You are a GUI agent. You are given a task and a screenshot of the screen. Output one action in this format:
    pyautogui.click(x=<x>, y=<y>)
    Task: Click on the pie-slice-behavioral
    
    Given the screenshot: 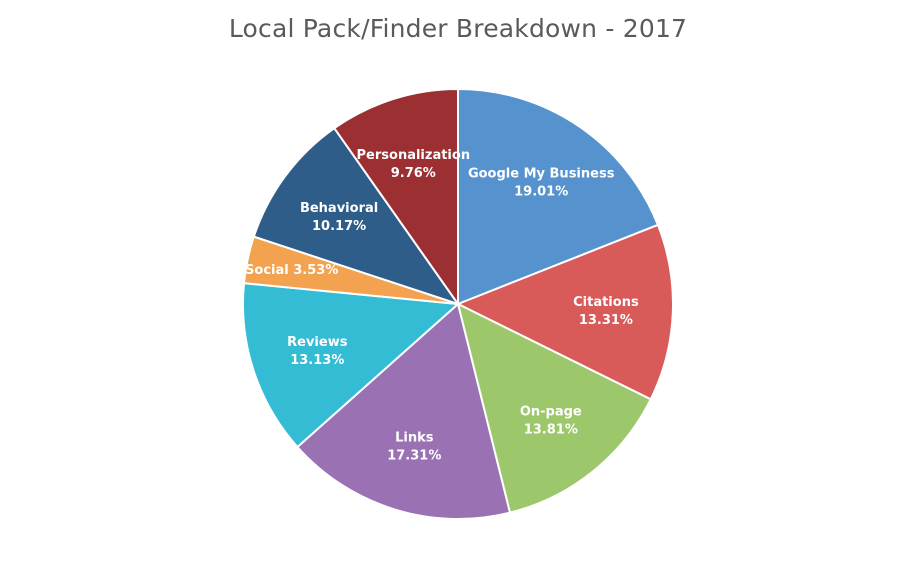 What is the action you would take?
    pyautogui.click(x=356, y=216)
    